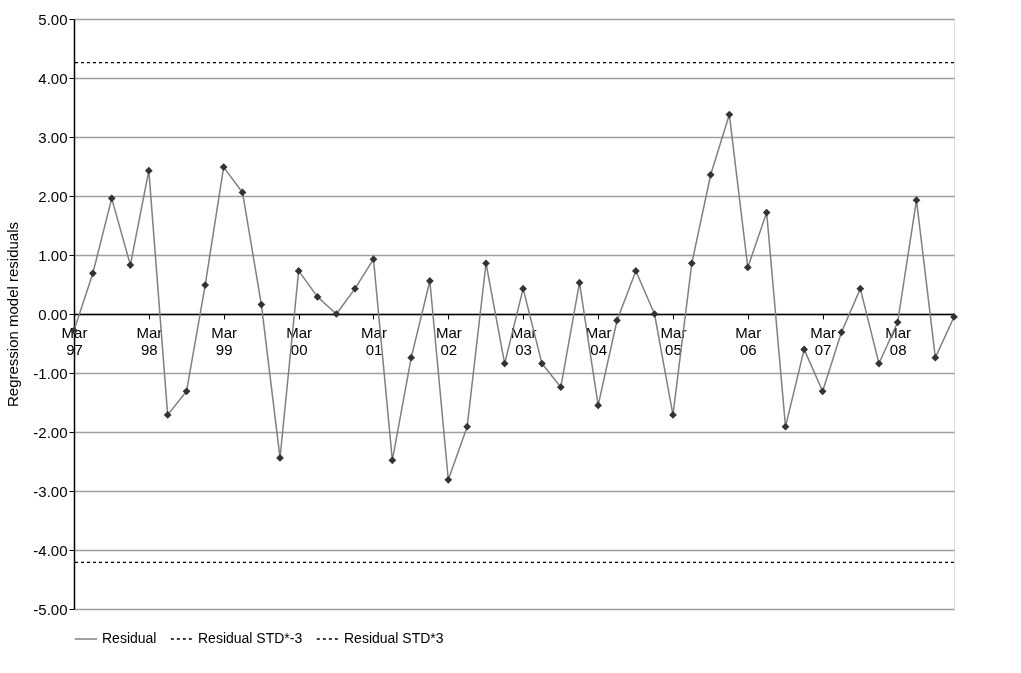  Describe the element at coordinates (299, 340) in the screenshot. I see `x-tick-label: Mar 00` at that location.